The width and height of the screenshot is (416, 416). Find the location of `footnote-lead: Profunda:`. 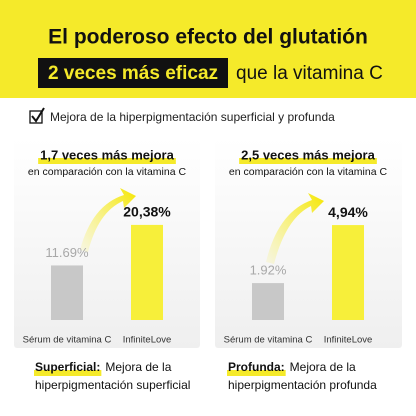

footnote-lead: Profunda: is located at coordinates (256, 367).